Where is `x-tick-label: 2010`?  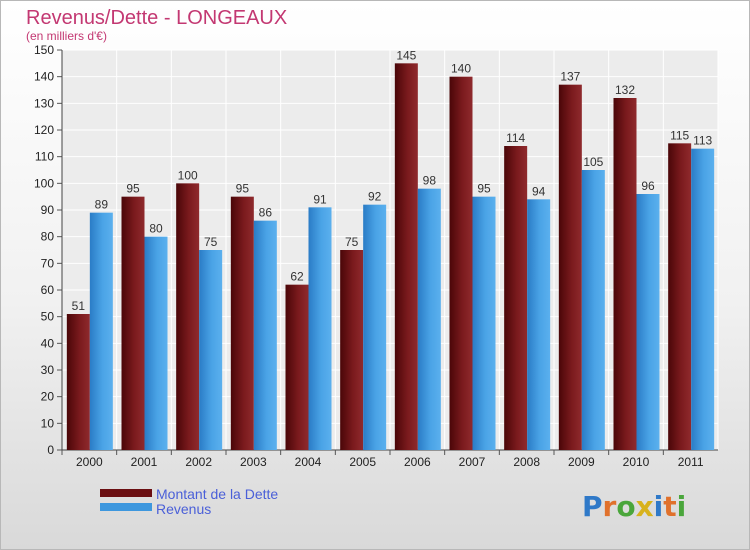
x-tick-label: 2010 is located at coordinates (636, 462).